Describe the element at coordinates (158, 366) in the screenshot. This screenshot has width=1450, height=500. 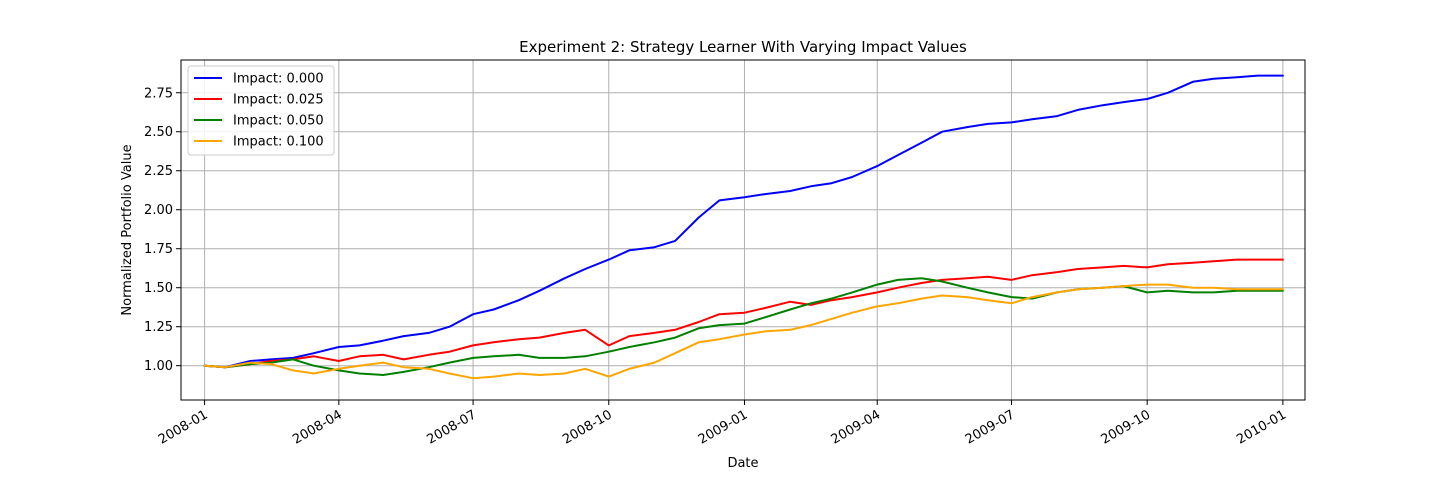
I see `y-tick-label: 1.00` at that location.